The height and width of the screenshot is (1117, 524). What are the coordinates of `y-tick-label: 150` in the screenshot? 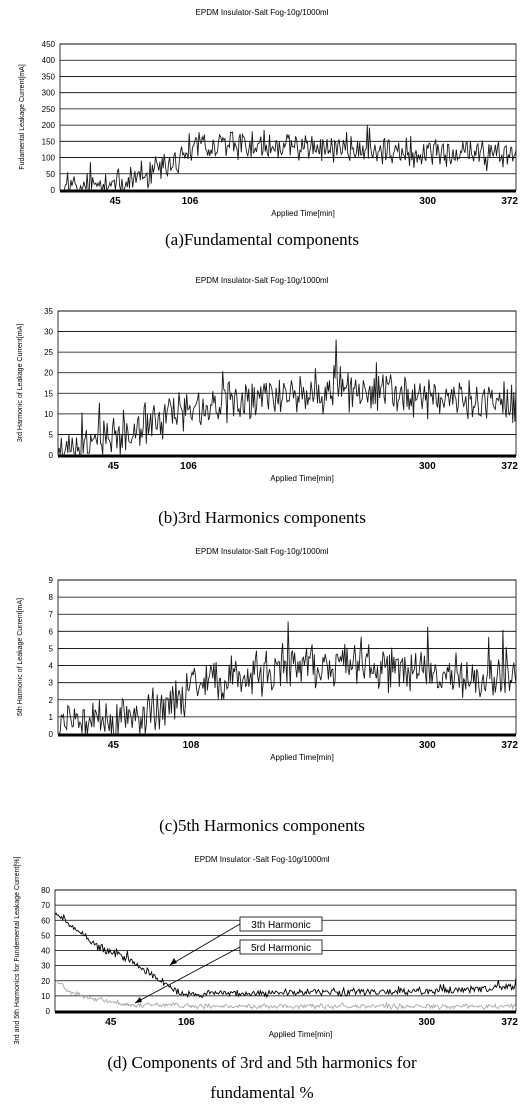 It's located at (49, 141).